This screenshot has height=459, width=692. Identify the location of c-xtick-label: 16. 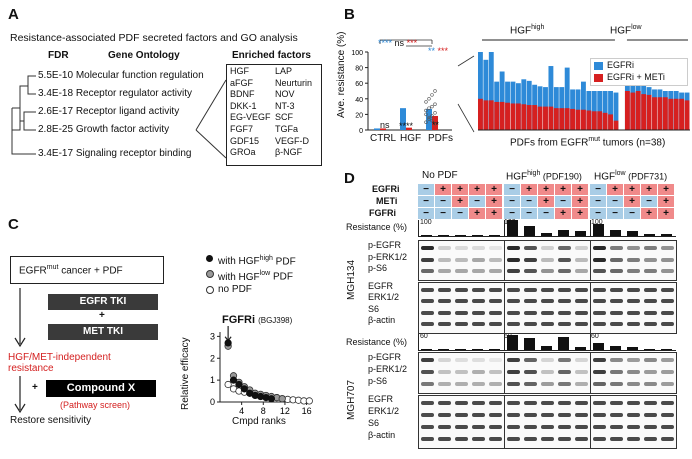
(307, 411).